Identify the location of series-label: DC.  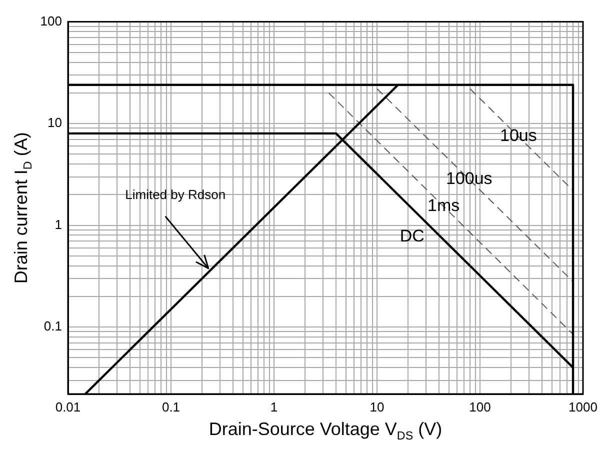
(412, 236).